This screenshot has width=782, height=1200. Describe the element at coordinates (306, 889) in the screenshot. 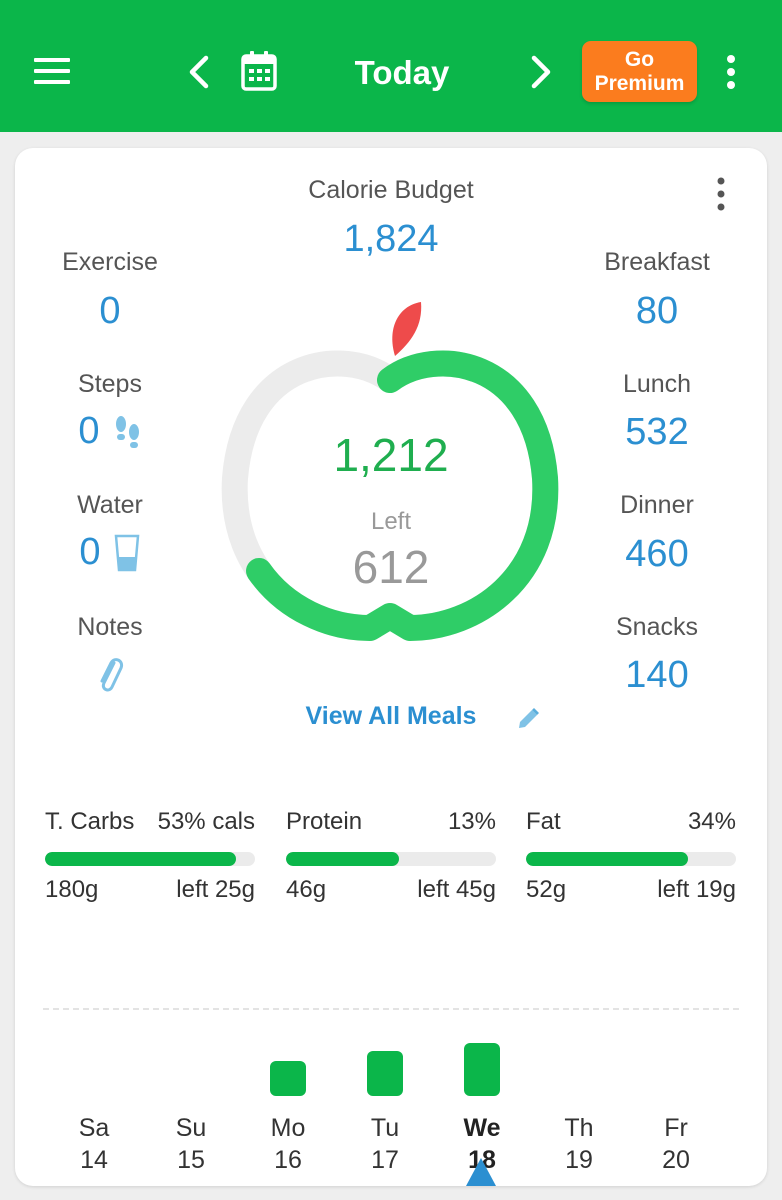

I see `macro-eaten: 46g` at that location.